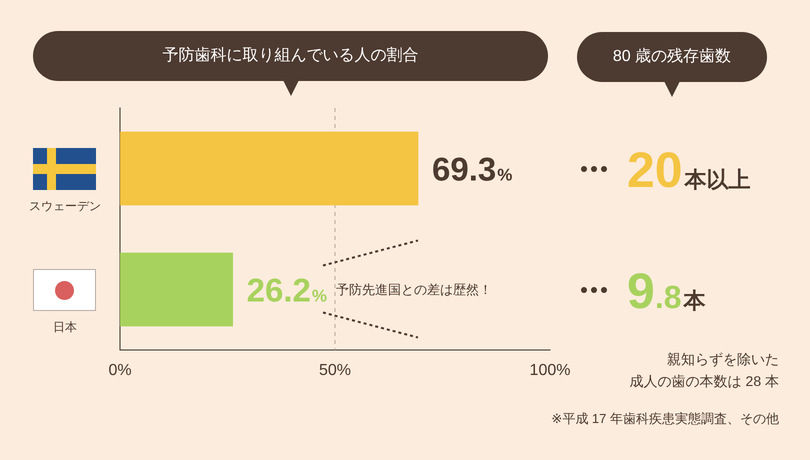 The width and height of the screenshot is (810, 460). I want to click on y-tick-label: スウェーデン, so click(65, 205).